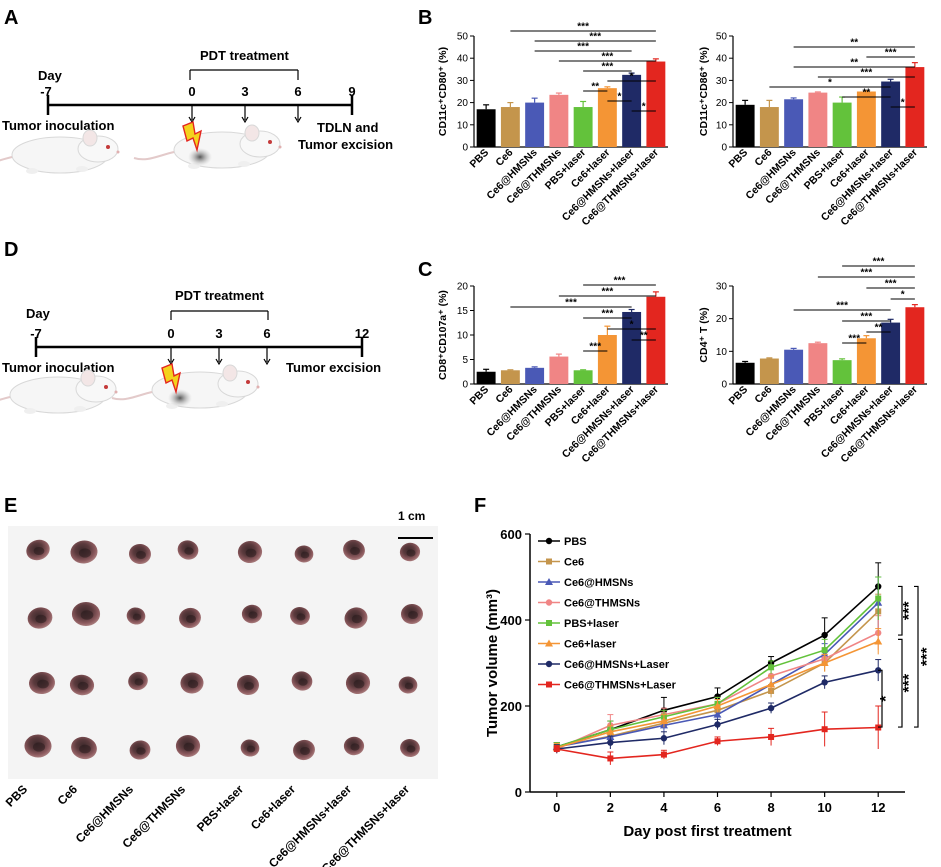  What do you see at coordinates (443, 91) in the screenshot?
I see `y-axis-label: CD11c⁺CD80⁺ (%)` at bounding box center [443, 91].